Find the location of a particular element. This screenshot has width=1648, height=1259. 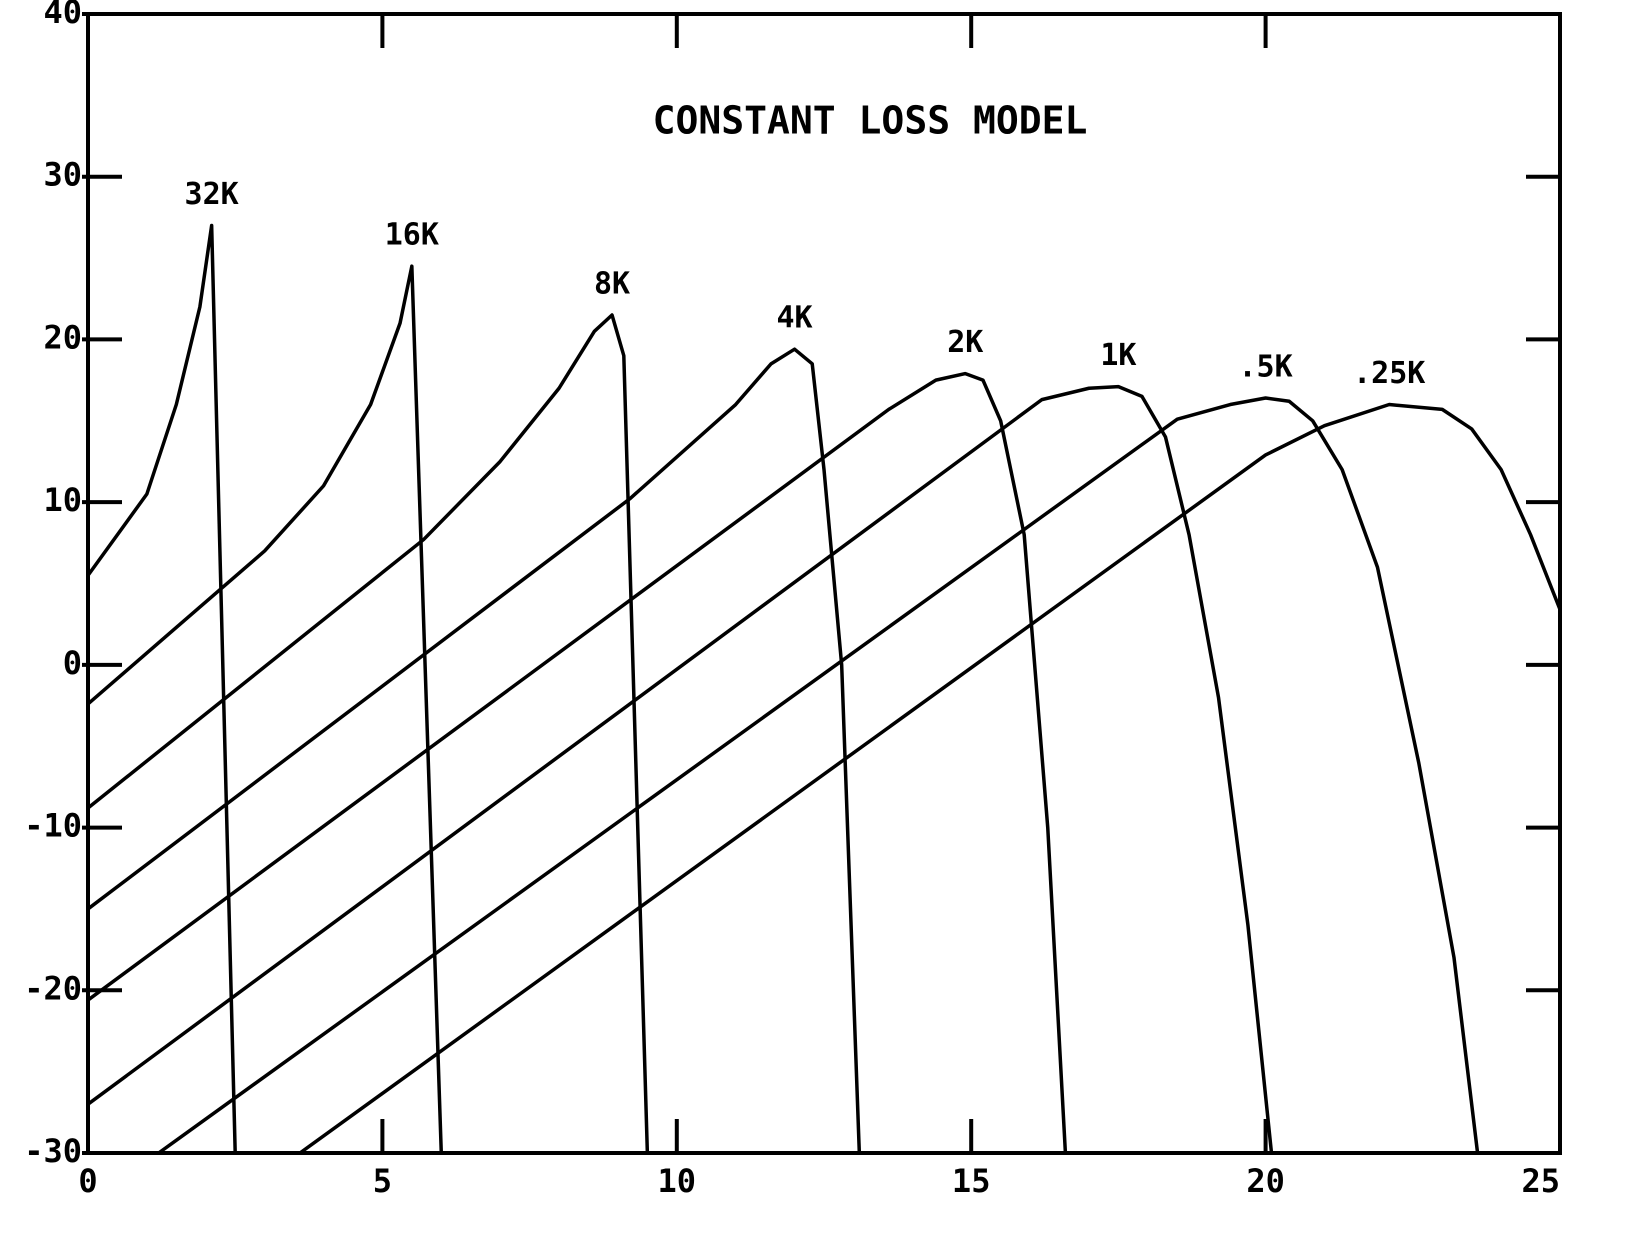

y-tick-label: -20 is located at coordinates (53, 988).